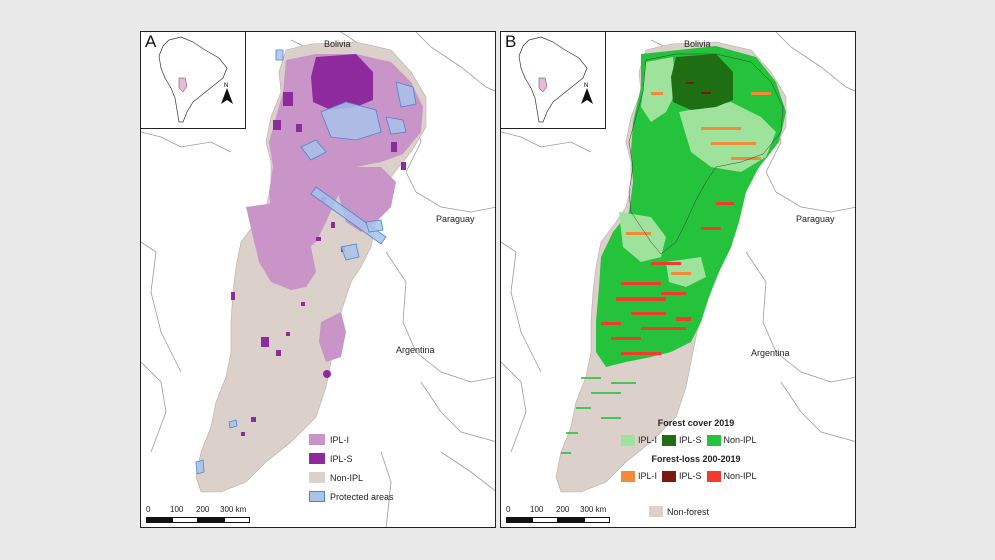 The height and width of the screenshot is (560, 995). Describe the element at coordinates (351, 458) in the screenshot. I see `legend-item-ipl-s: IPL-S` at that location.